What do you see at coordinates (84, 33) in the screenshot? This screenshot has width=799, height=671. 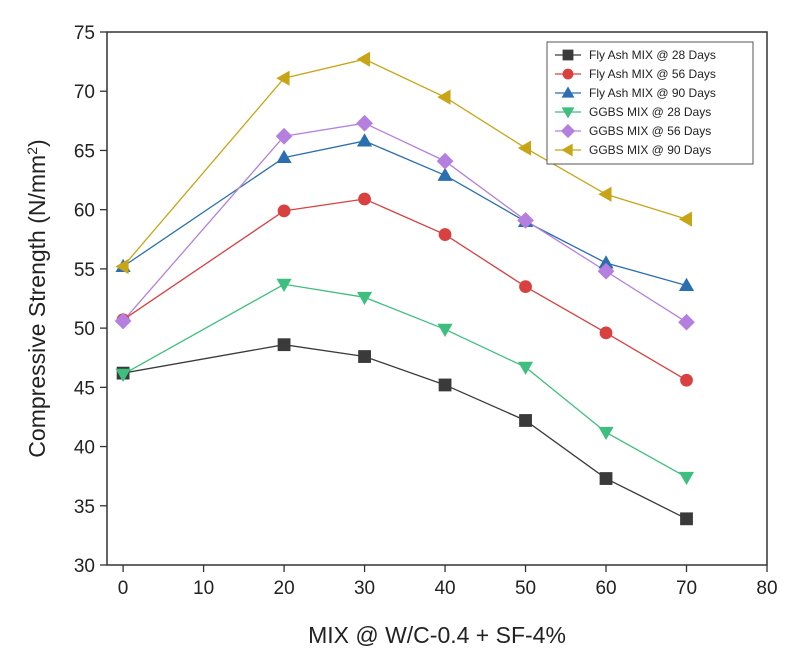 I see `y-tick-label: 75` at bounding box center [84, 33].